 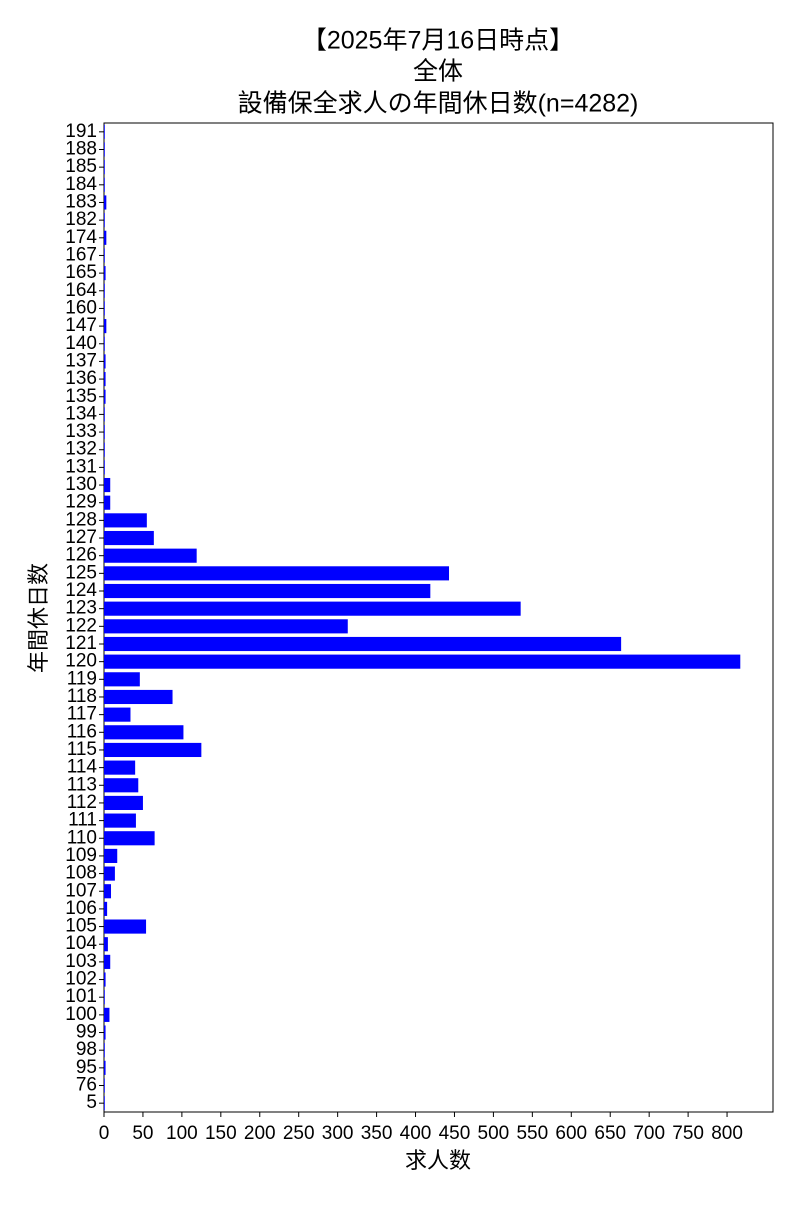 What do you see at coordinates (81, 643) in the screenshot?
I see `y-tick-label: 121` at bounding box center [81, 643].